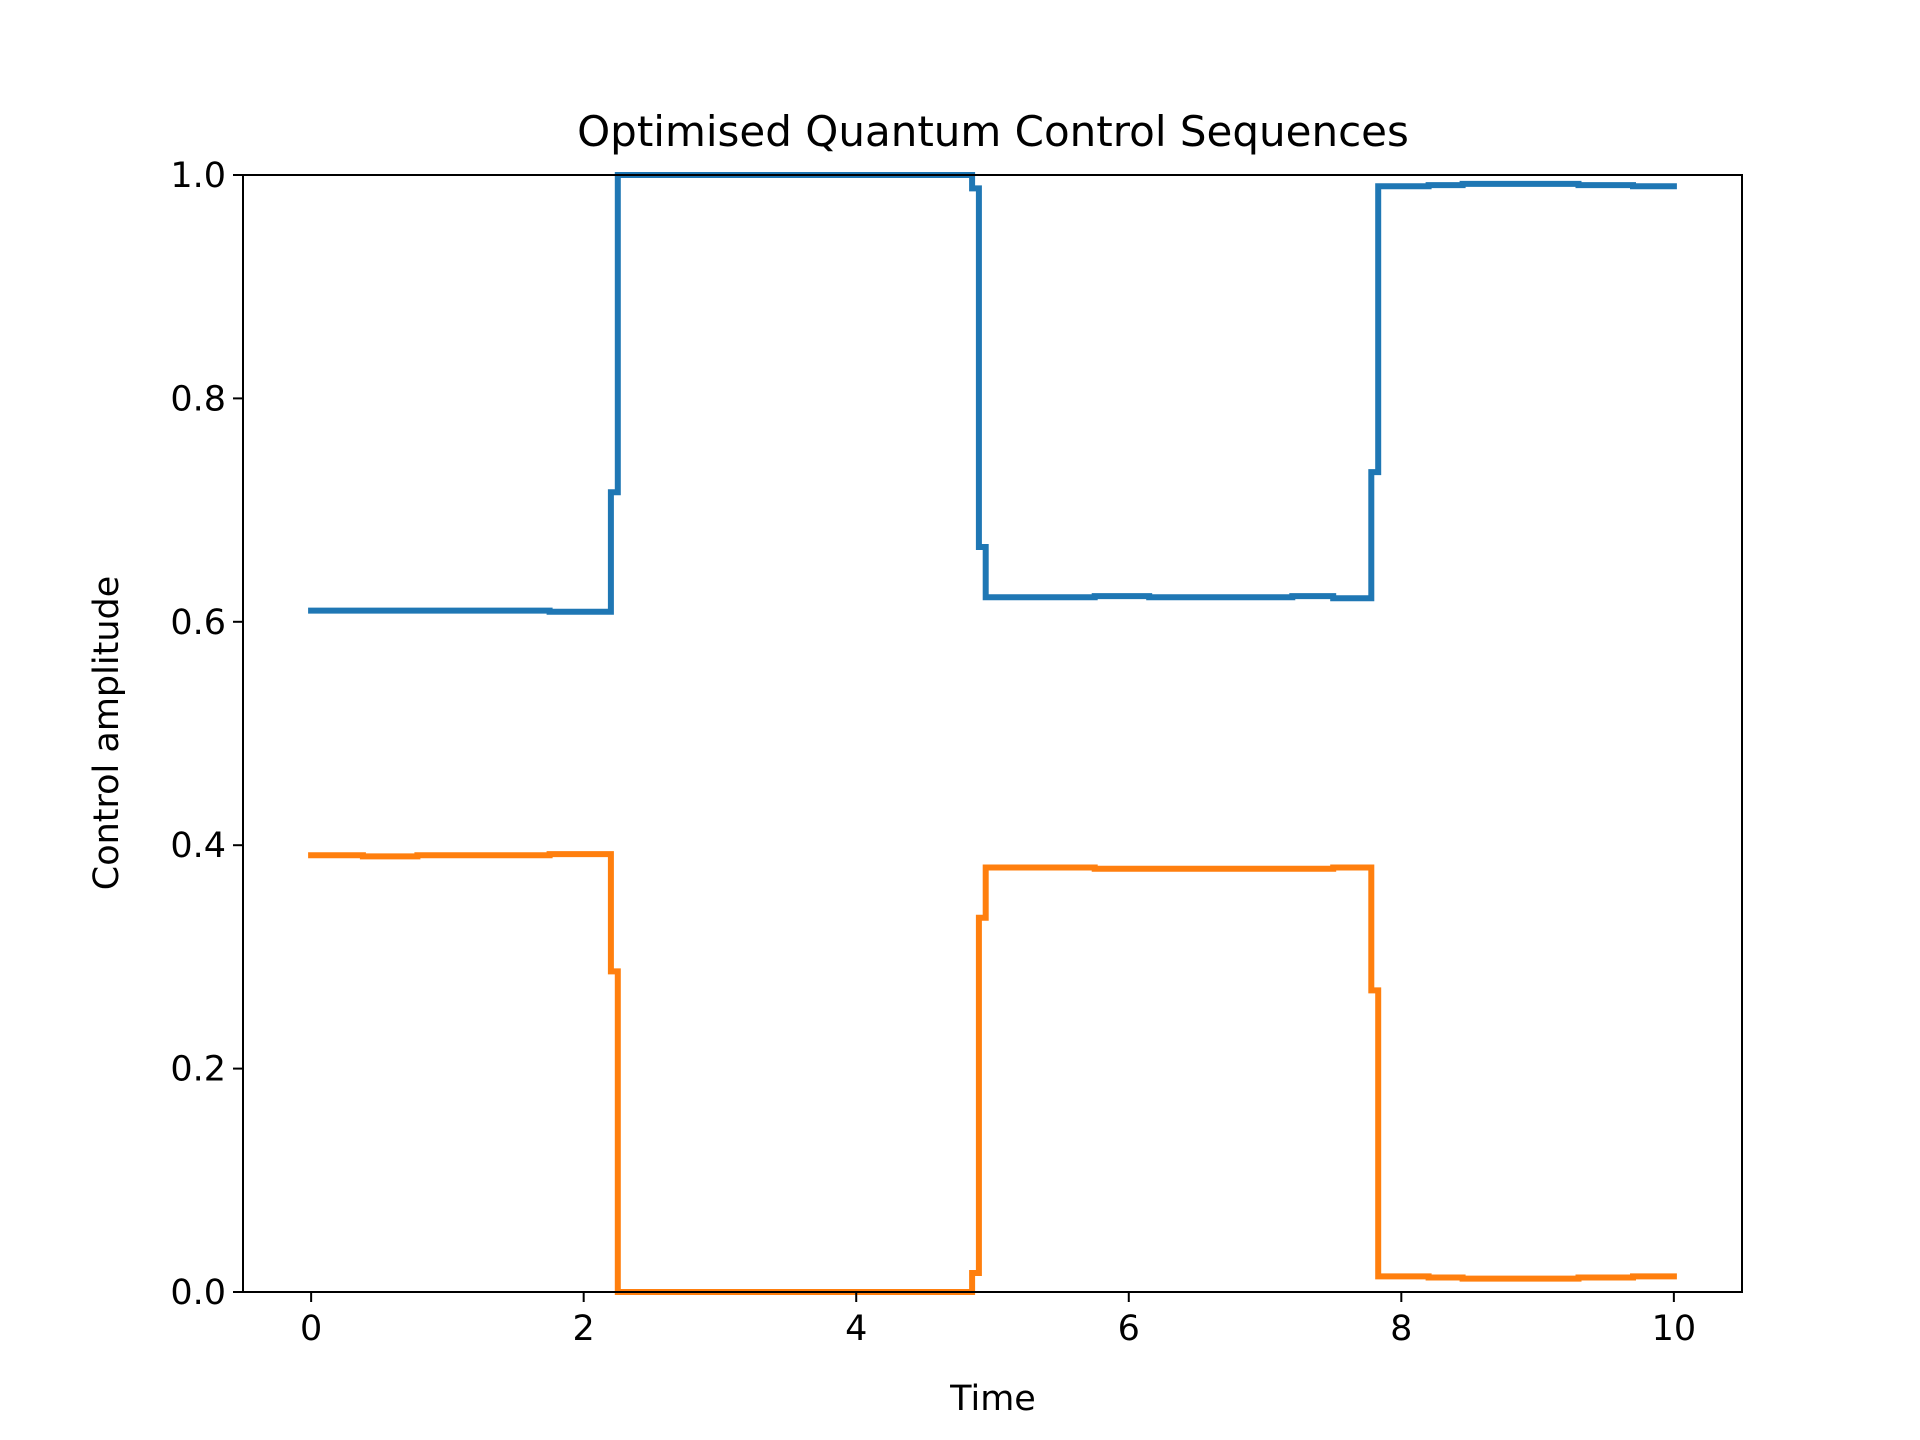 This screenshot has height=1440, width=1920. Describe the element at coordinates (1674, 1329) in the screenshot. I see `x-tick-label: 10` at that location.